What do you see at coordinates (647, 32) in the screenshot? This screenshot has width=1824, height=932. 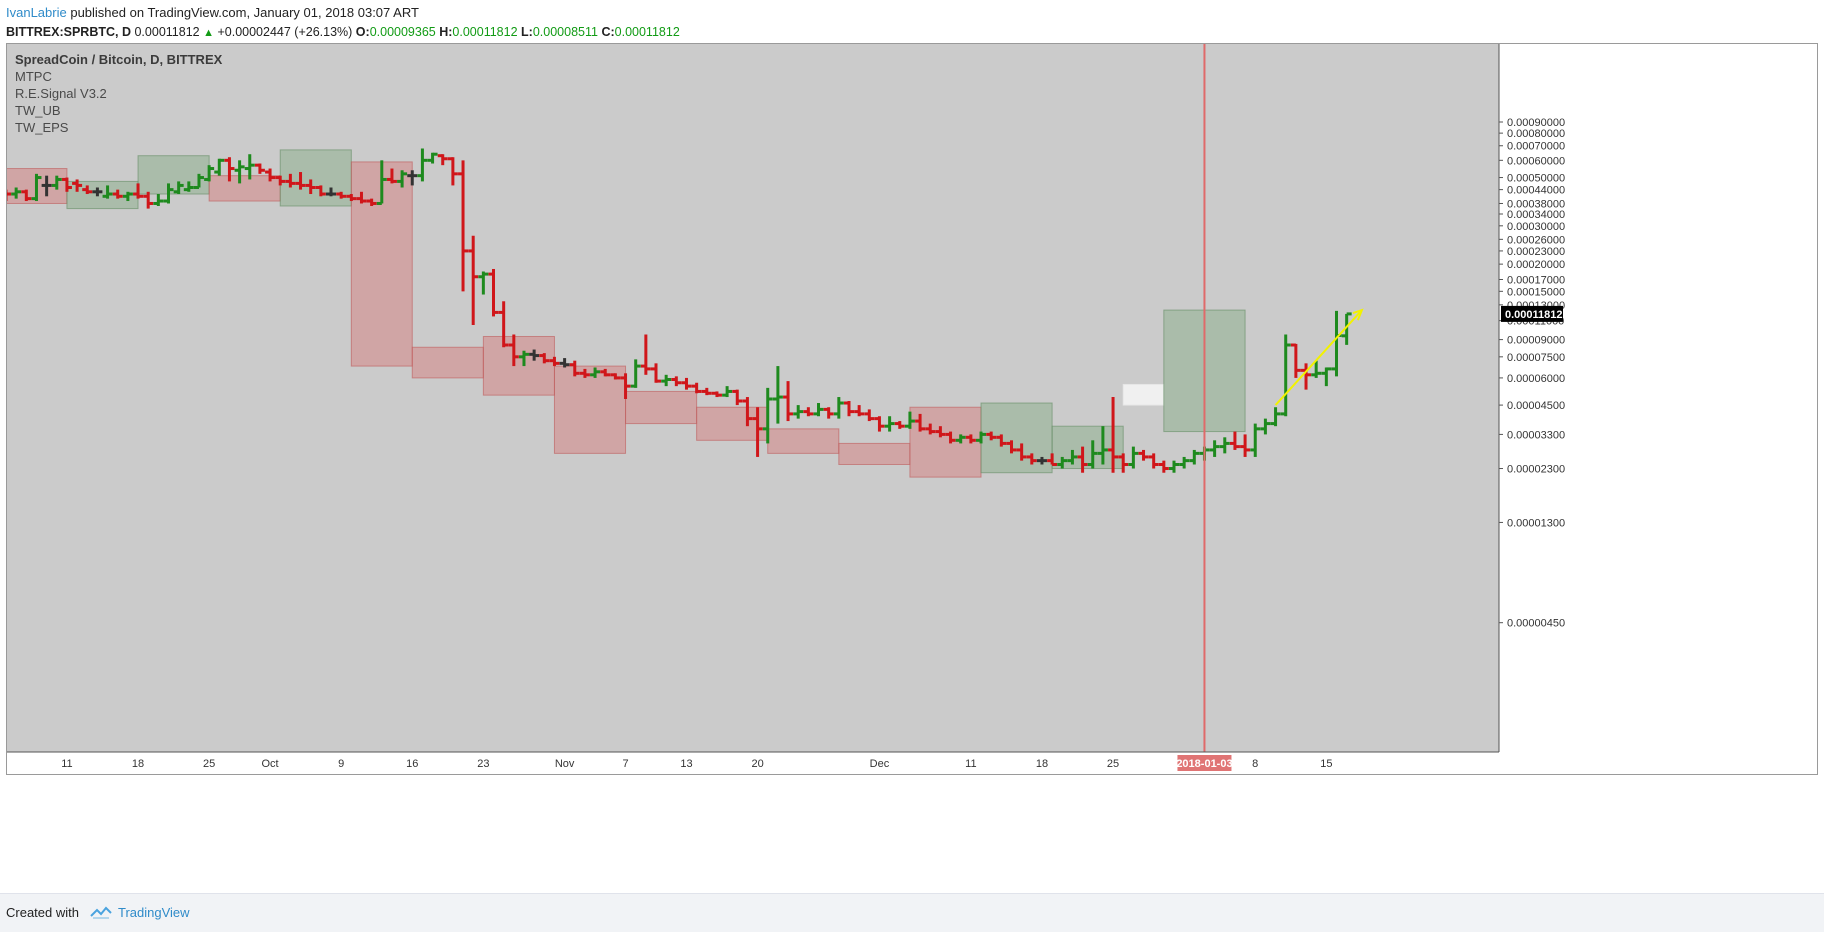 I see `close-value: 0.00011812` at bounding box center [647, 32].